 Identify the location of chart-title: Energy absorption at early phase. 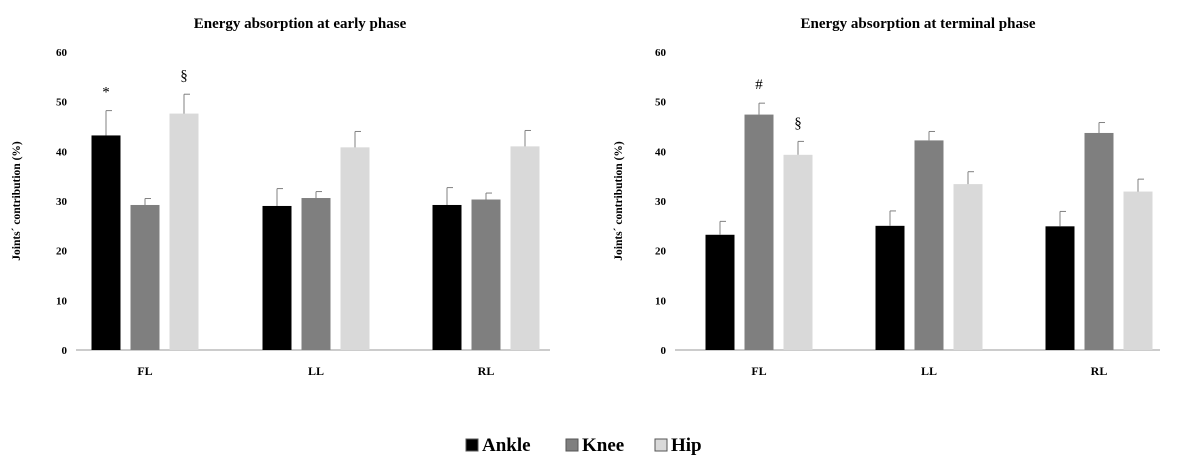
(300, 24).